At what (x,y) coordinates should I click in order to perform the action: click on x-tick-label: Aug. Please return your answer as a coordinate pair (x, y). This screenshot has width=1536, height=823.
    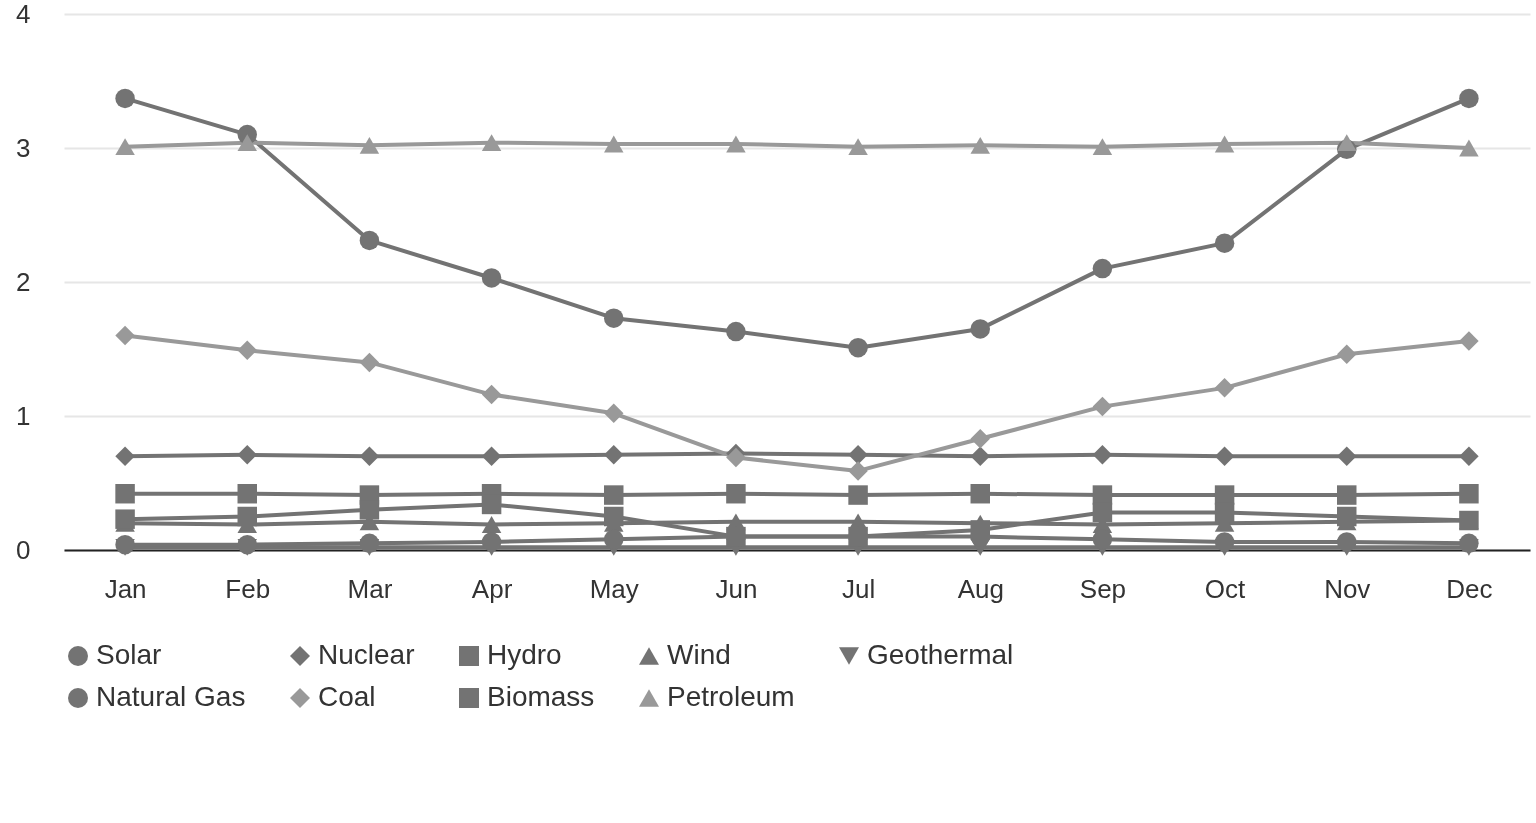
    Looking at the image, I should click on (980, 588).